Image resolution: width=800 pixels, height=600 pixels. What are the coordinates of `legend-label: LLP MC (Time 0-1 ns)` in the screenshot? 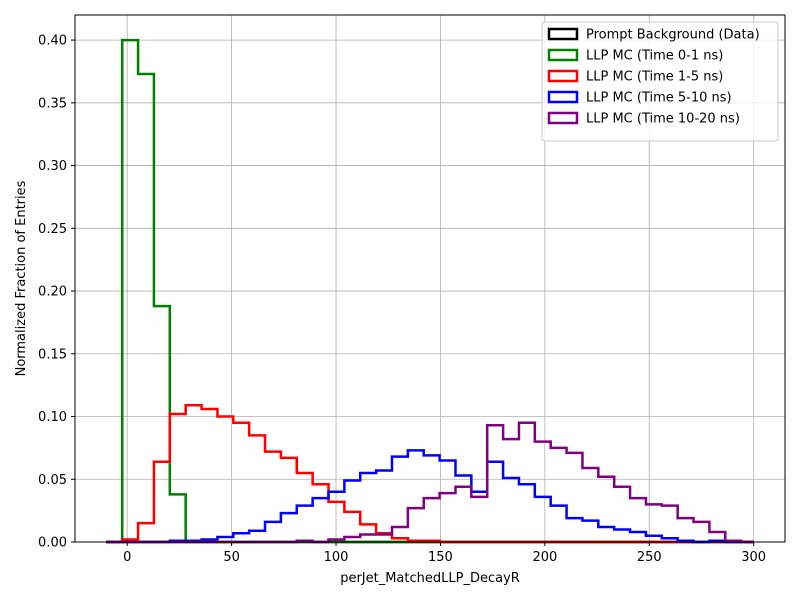 It's located at (654, 56).